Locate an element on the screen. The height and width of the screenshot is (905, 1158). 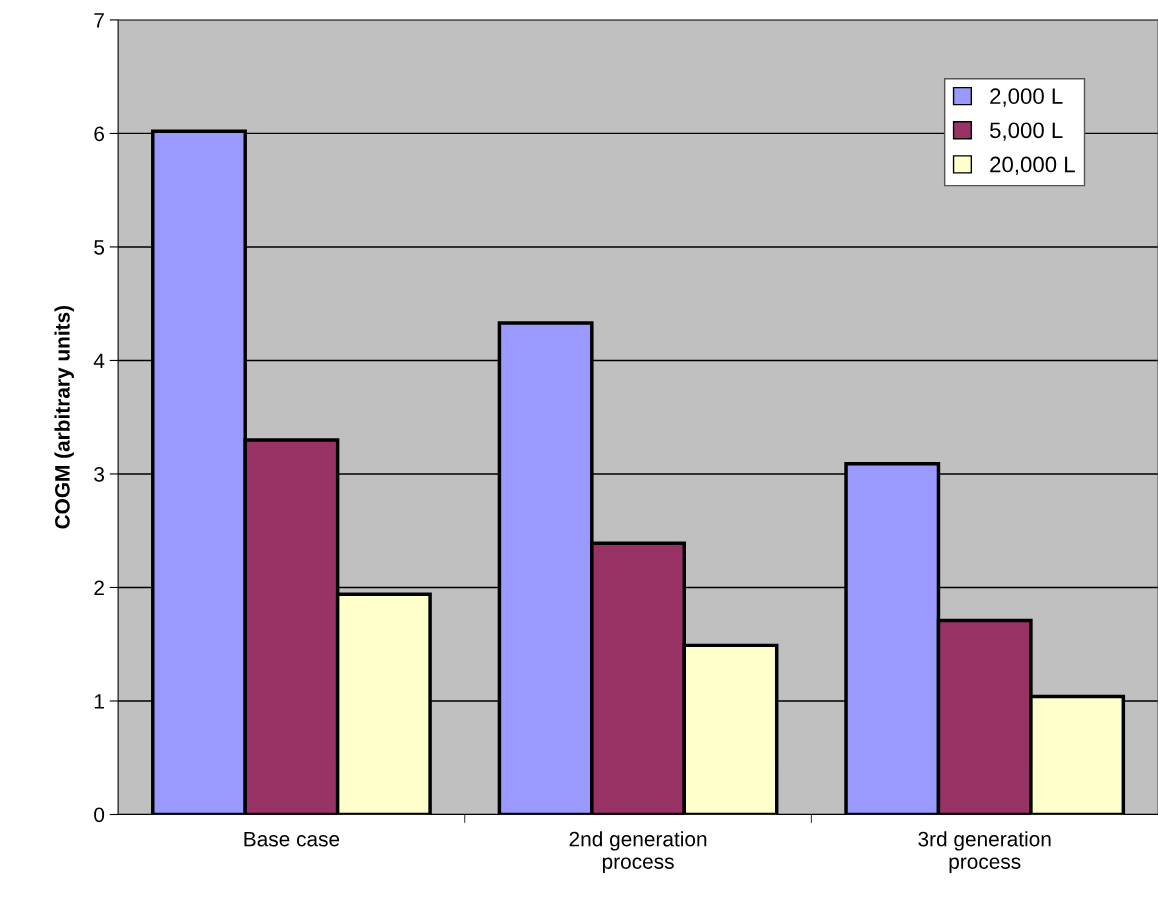
x-tick-label: 2nd generation process is located at coordinates (638, 852).